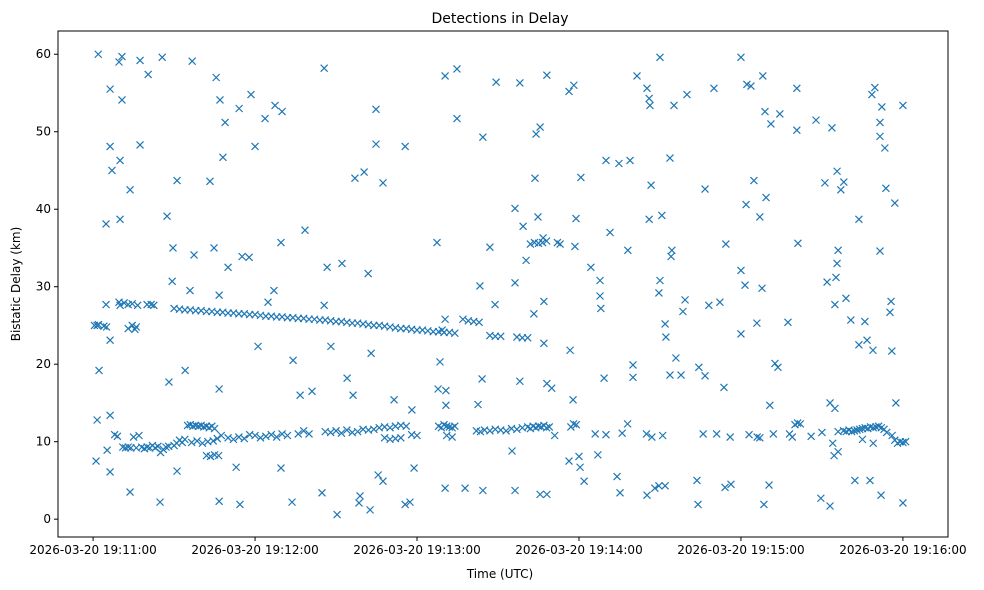 The image size is (984, 590). What do you see at coordinates (740, 550) in the screenshot?
I see `x-tick-label: 2026-03-20 19:15:00` at bounding box center [740, 550].